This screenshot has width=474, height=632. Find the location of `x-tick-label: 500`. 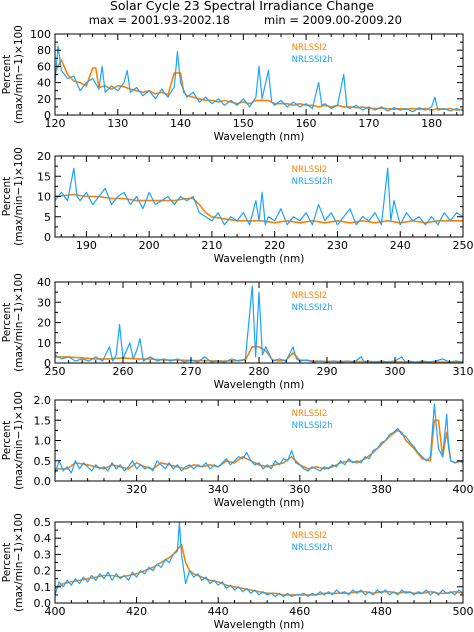

x-tick-label: 500 is located at coordinates (463, 611).